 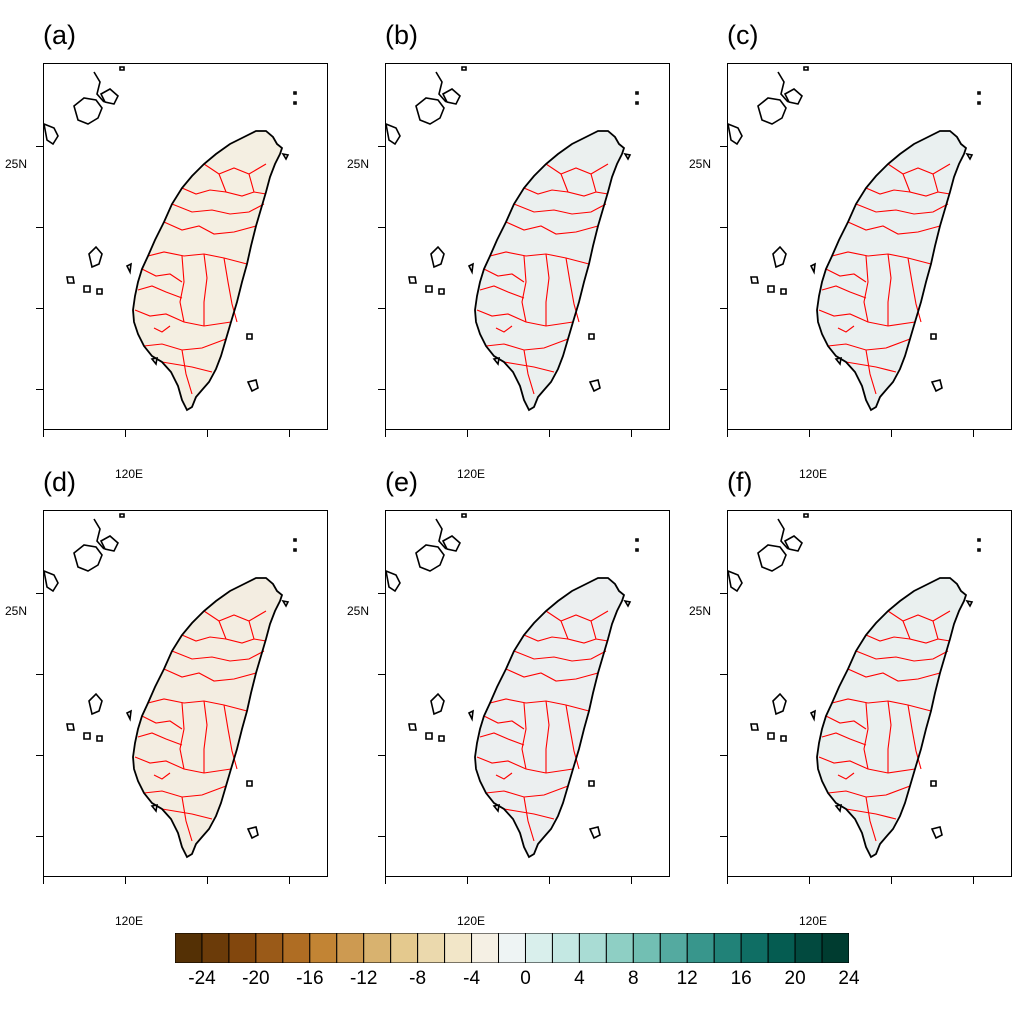 I want to click on map-panel-f: (f) 25N 120E, so click(x=856, y=697).